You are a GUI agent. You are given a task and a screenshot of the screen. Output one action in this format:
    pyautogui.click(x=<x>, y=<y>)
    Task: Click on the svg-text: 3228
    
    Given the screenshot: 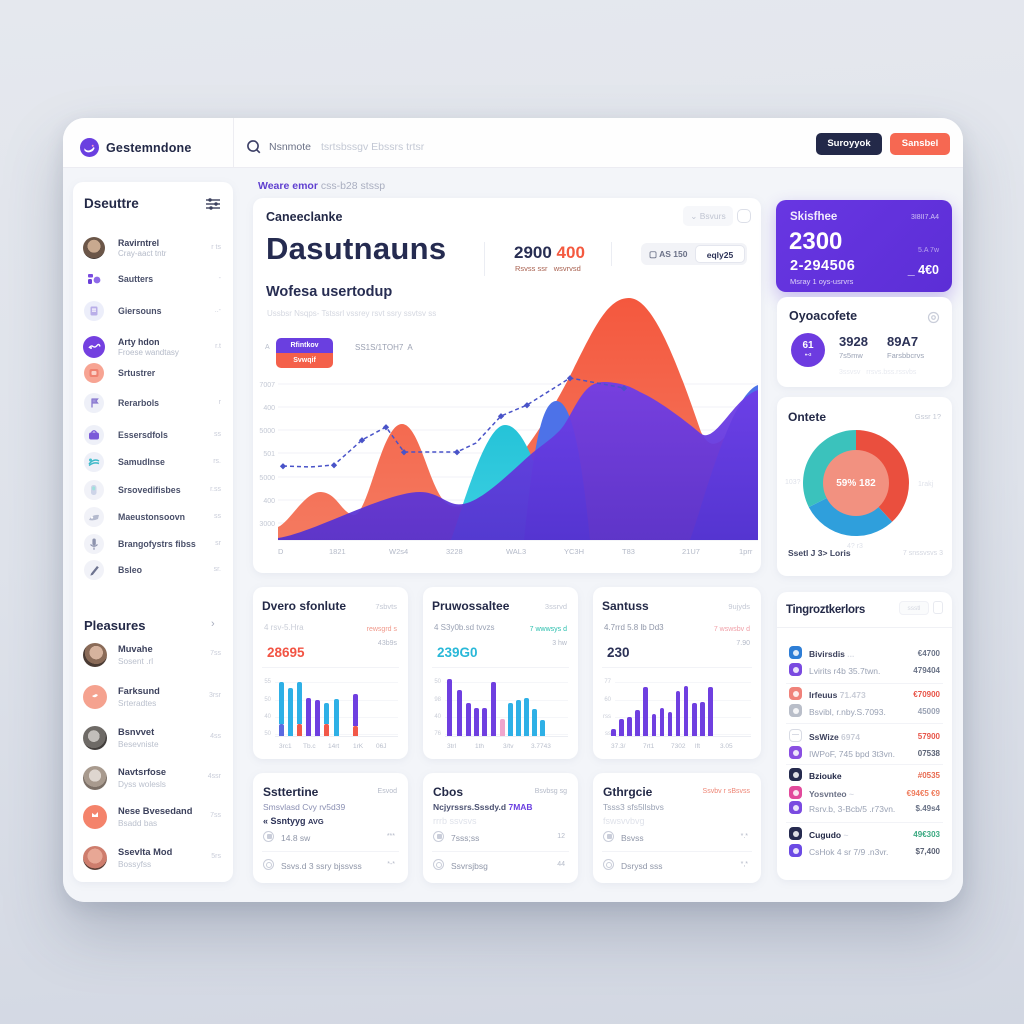 What is the action you would take?
    pyautogui.click(x=454, y=551)
    